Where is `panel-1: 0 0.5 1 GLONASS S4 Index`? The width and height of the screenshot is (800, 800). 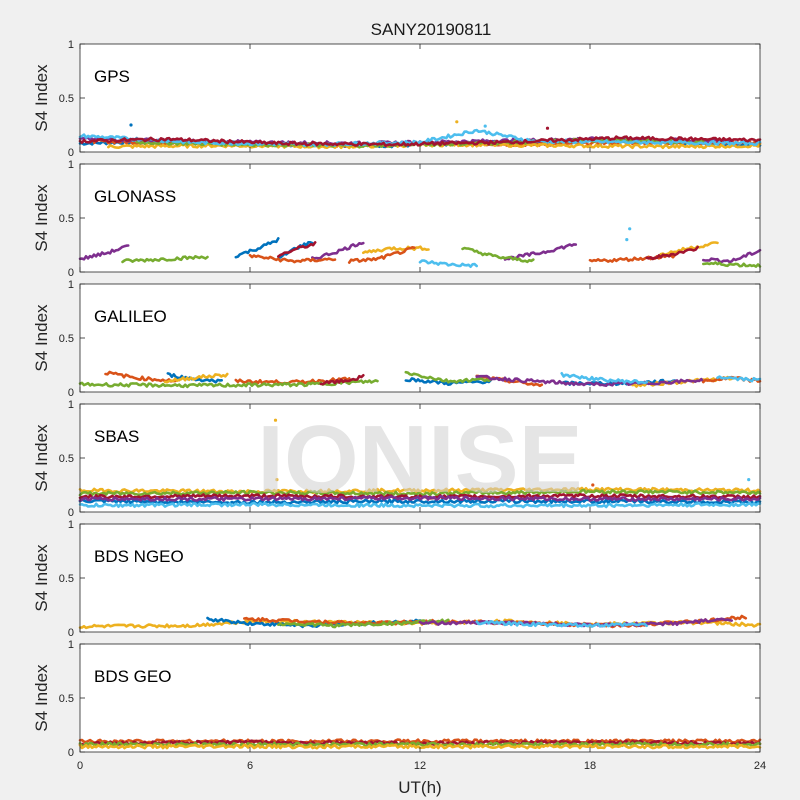 panel-1: 0 0.5 1 GLONASS S4 Index is located at coordinates (397, 219).